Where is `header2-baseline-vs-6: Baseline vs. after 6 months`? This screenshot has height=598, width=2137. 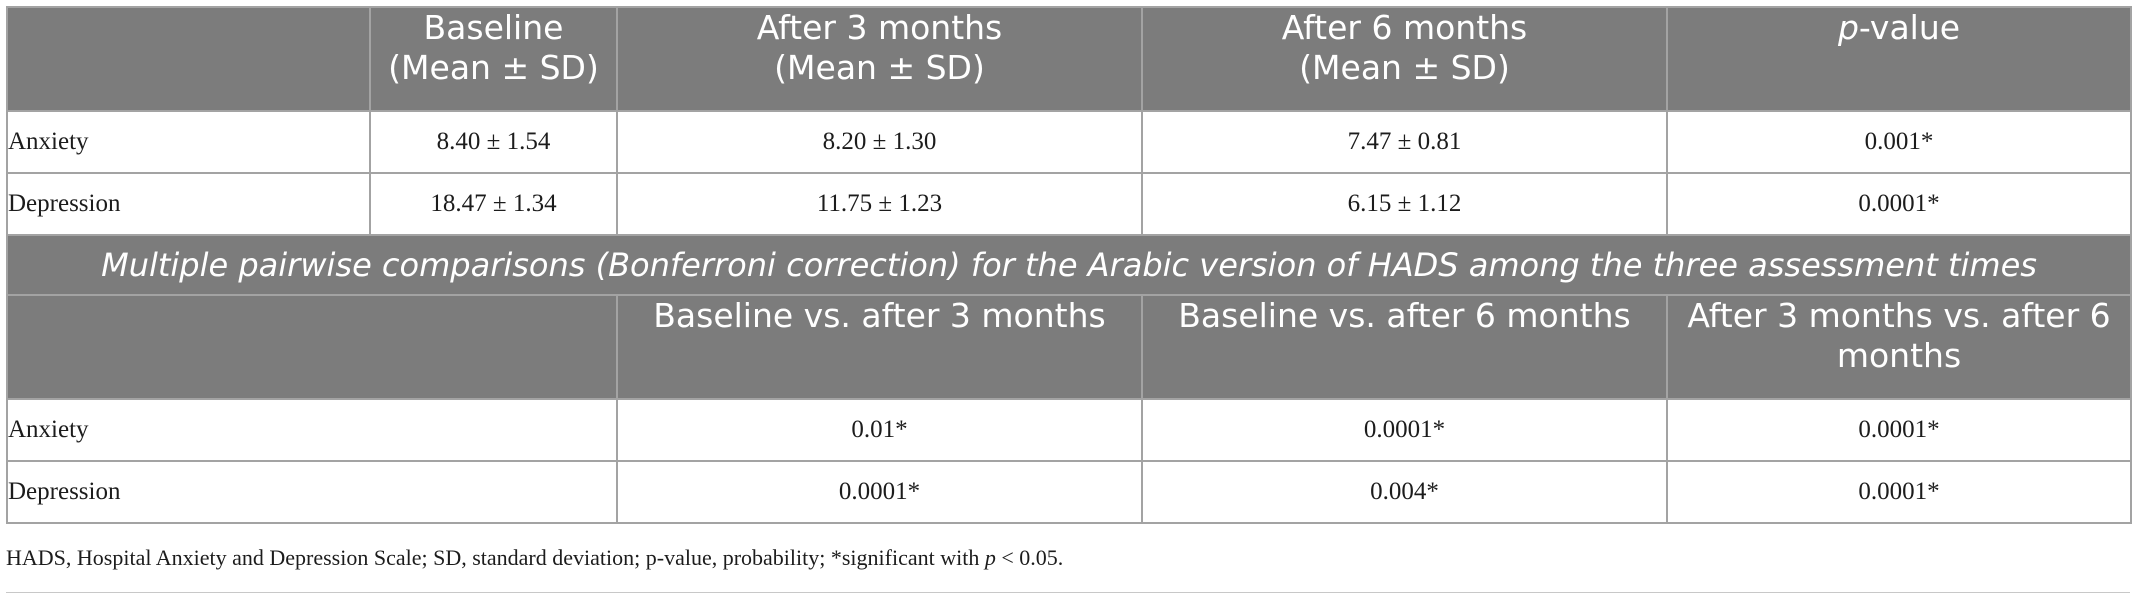 header2-baseline-vs-6: Baseline vs. after 6 months is located at coordinates (1404, 347).